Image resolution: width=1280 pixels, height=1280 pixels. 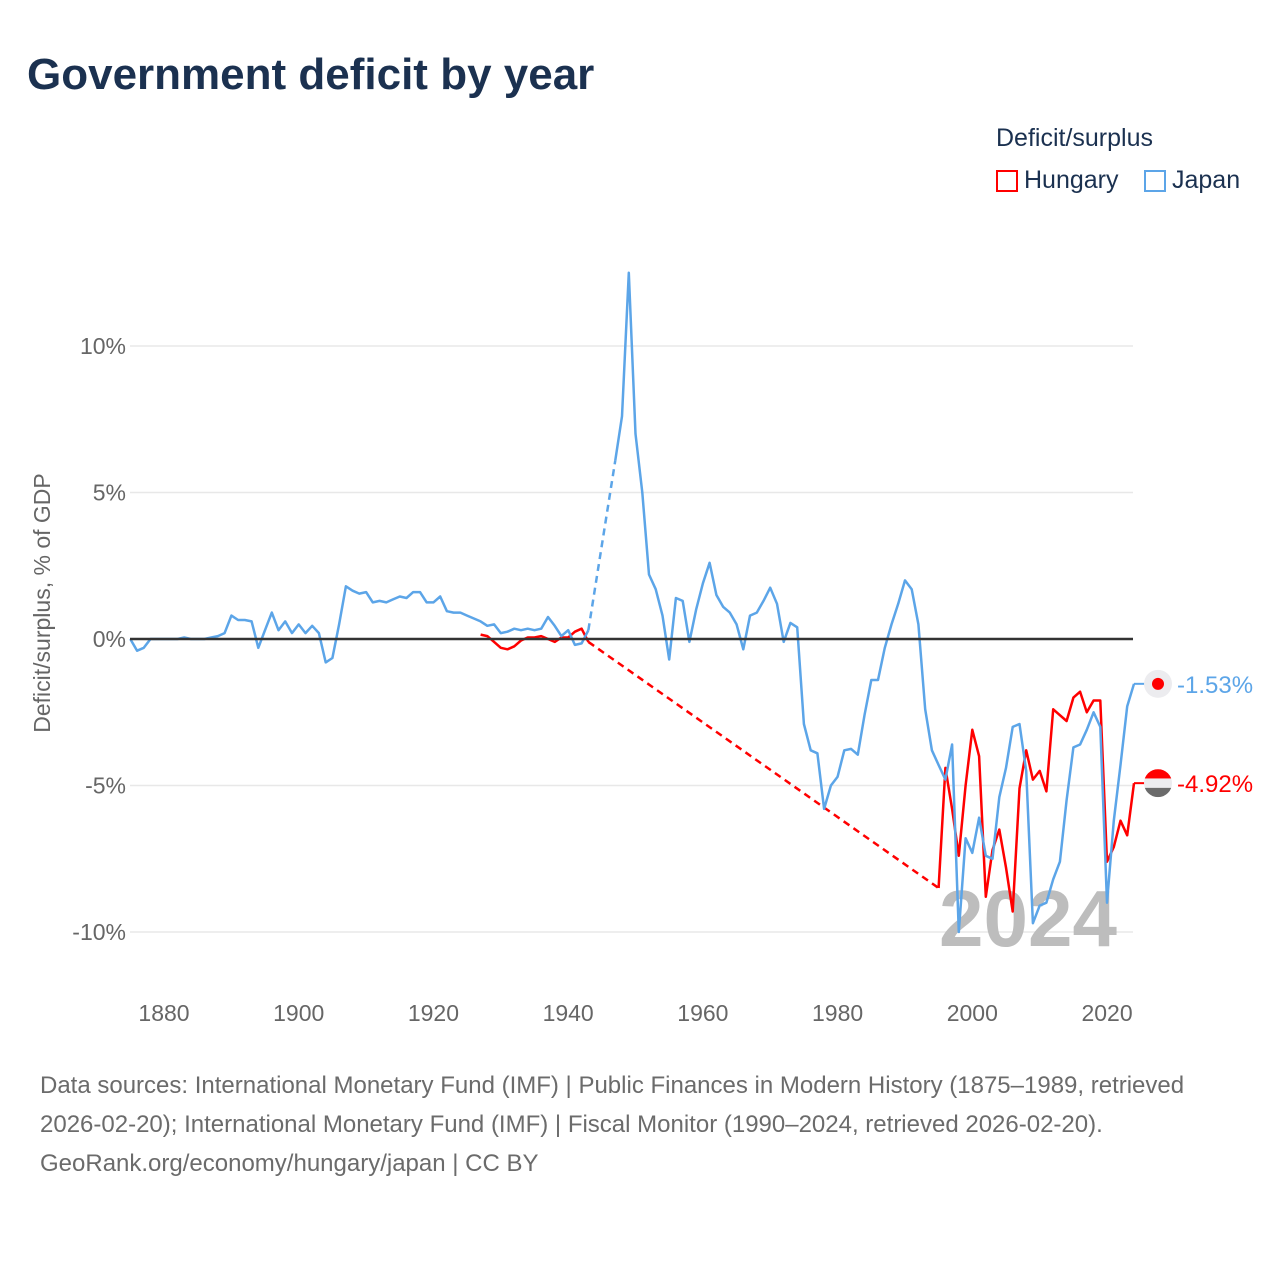 I want to click on hungary-flag-icon, so click(x=1158, y=783).